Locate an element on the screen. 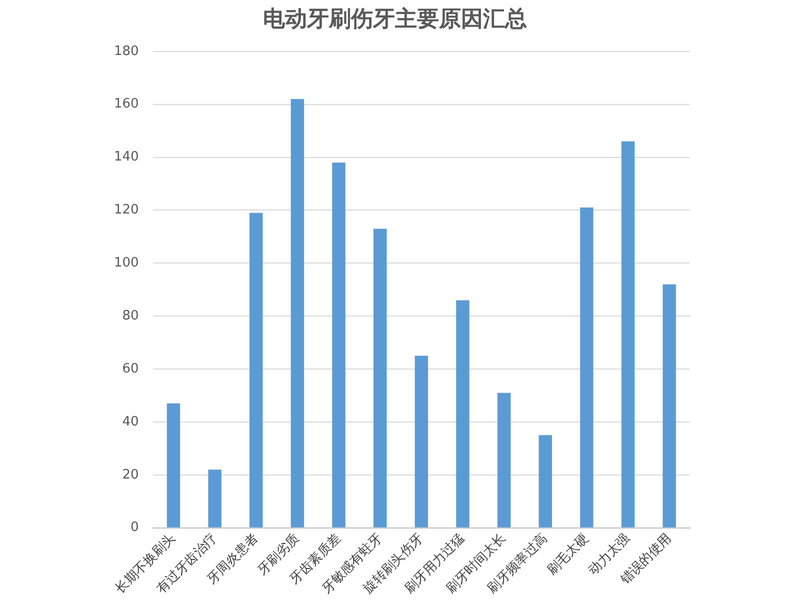 This screenshot has width=800, height=600. y-tick-label: 60 is located at coordinates (130, 368).